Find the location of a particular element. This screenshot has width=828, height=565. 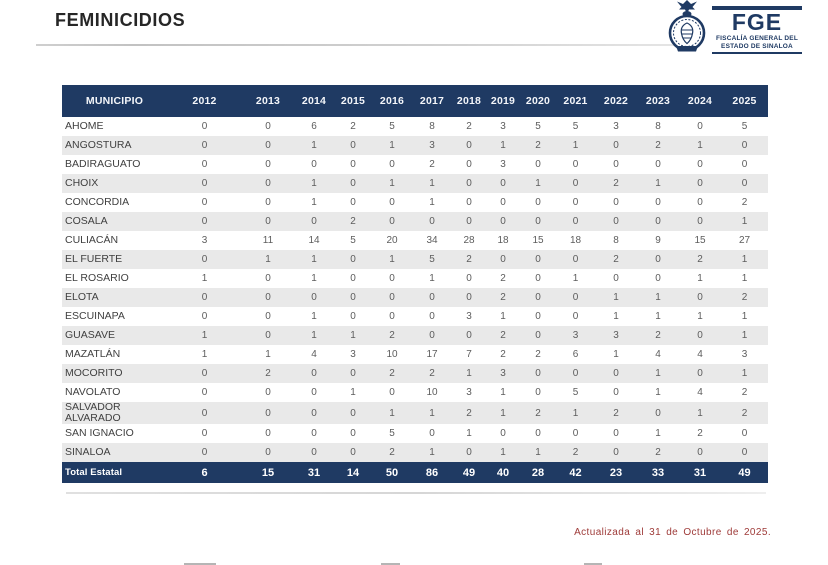

value-cell: 6 is located at coordinates (314, 126).